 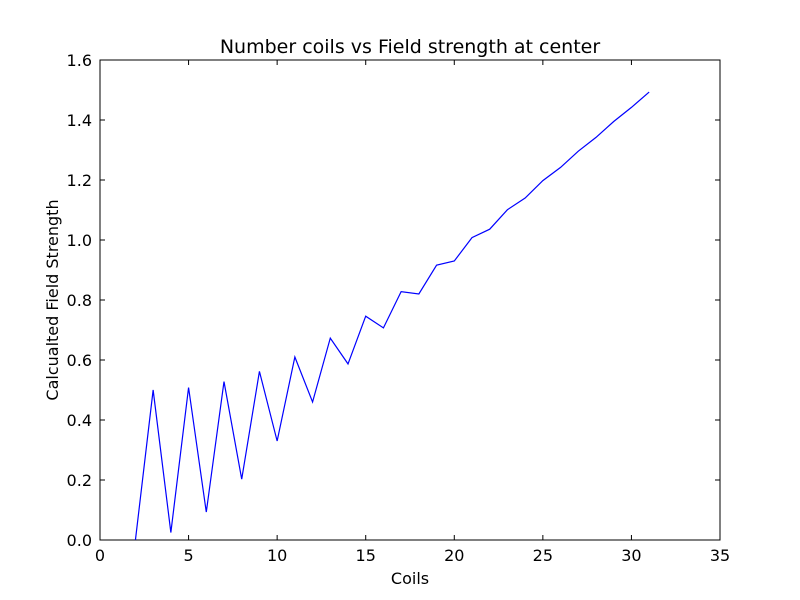 I want to click on x-tick-label: 5, so click(x=188, y=555).